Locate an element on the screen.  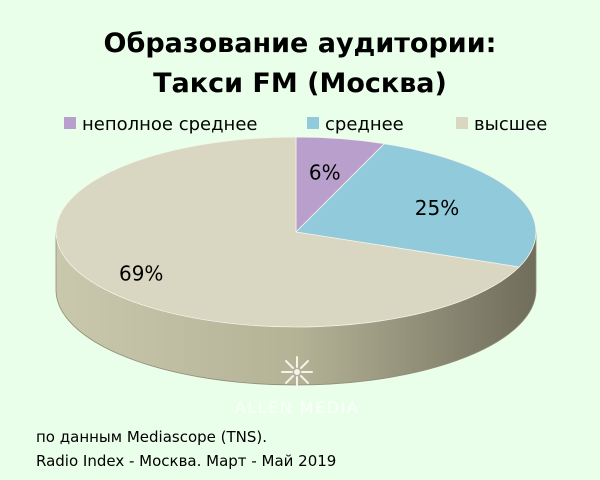
chart-title-line-2: Такси FM (Москва) is located at coordinates (300, 83).